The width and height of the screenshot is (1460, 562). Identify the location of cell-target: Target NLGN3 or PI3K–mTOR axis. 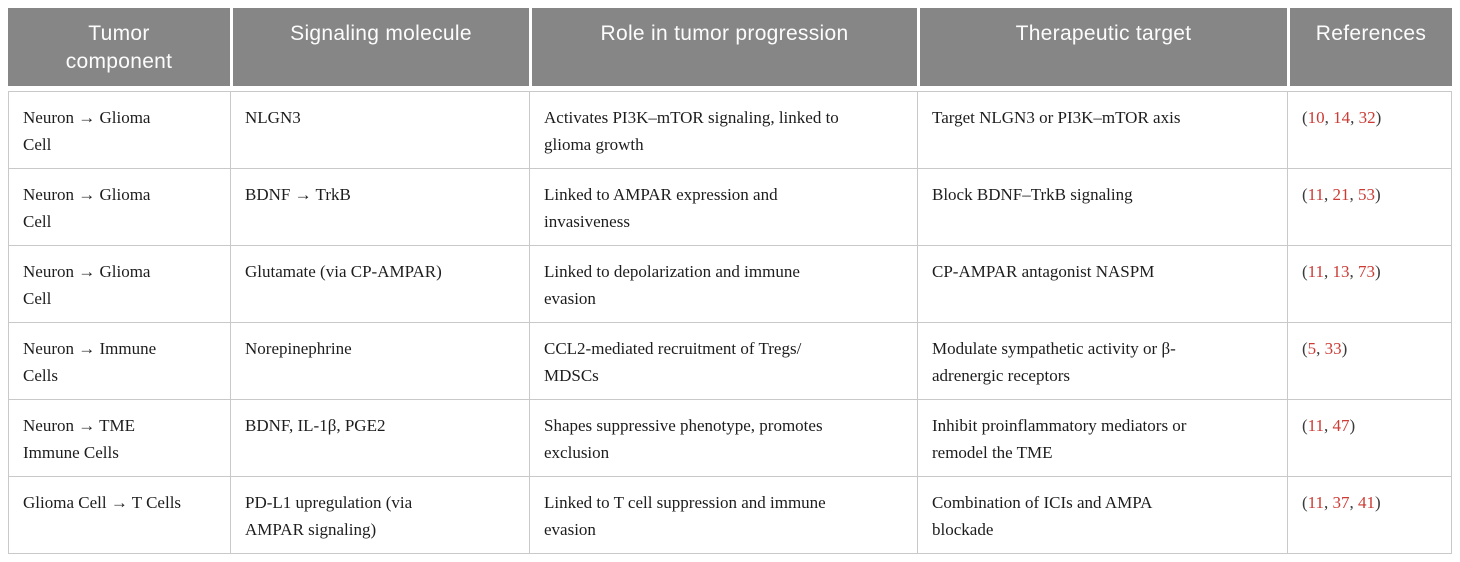
(1102, 130).